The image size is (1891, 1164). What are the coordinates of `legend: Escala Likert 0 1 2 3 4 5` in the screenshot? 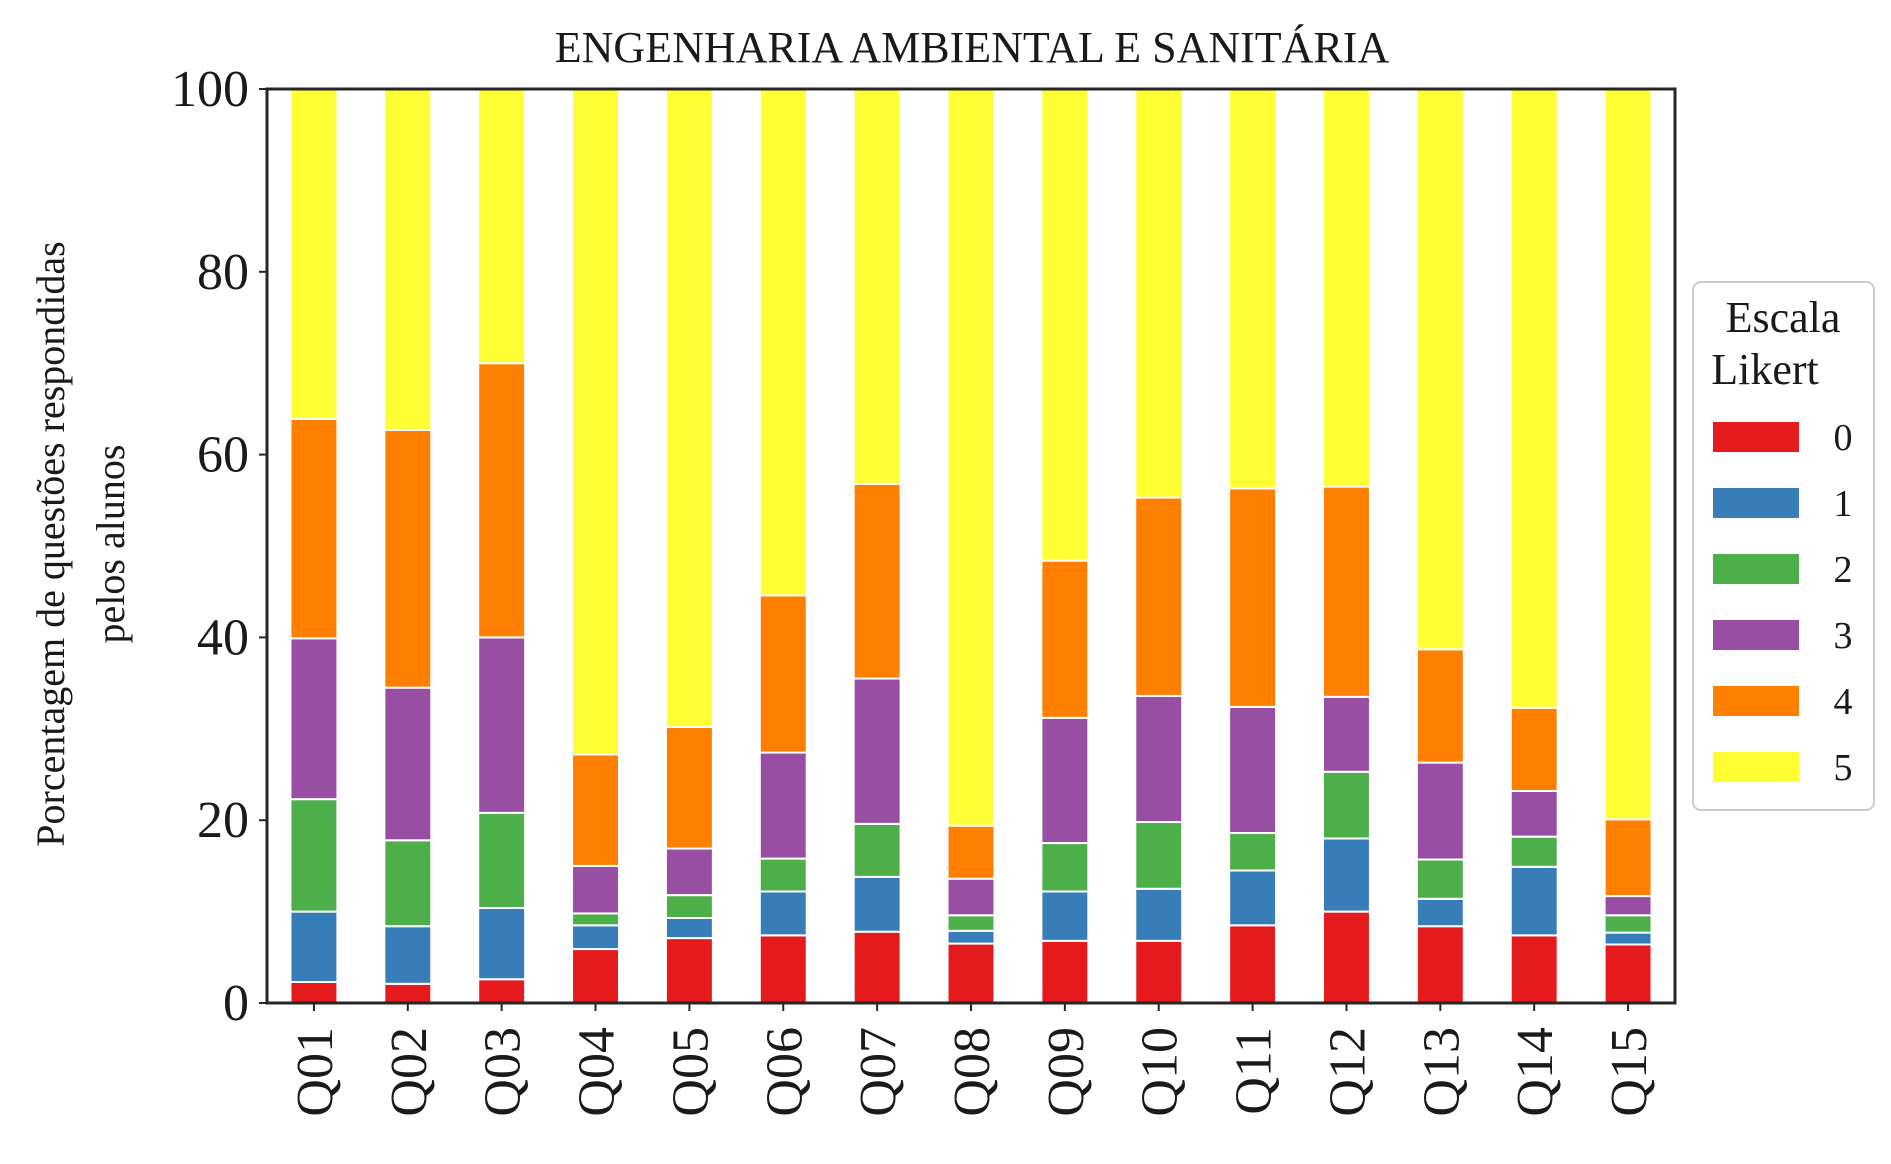 It's located at (1783, 546).